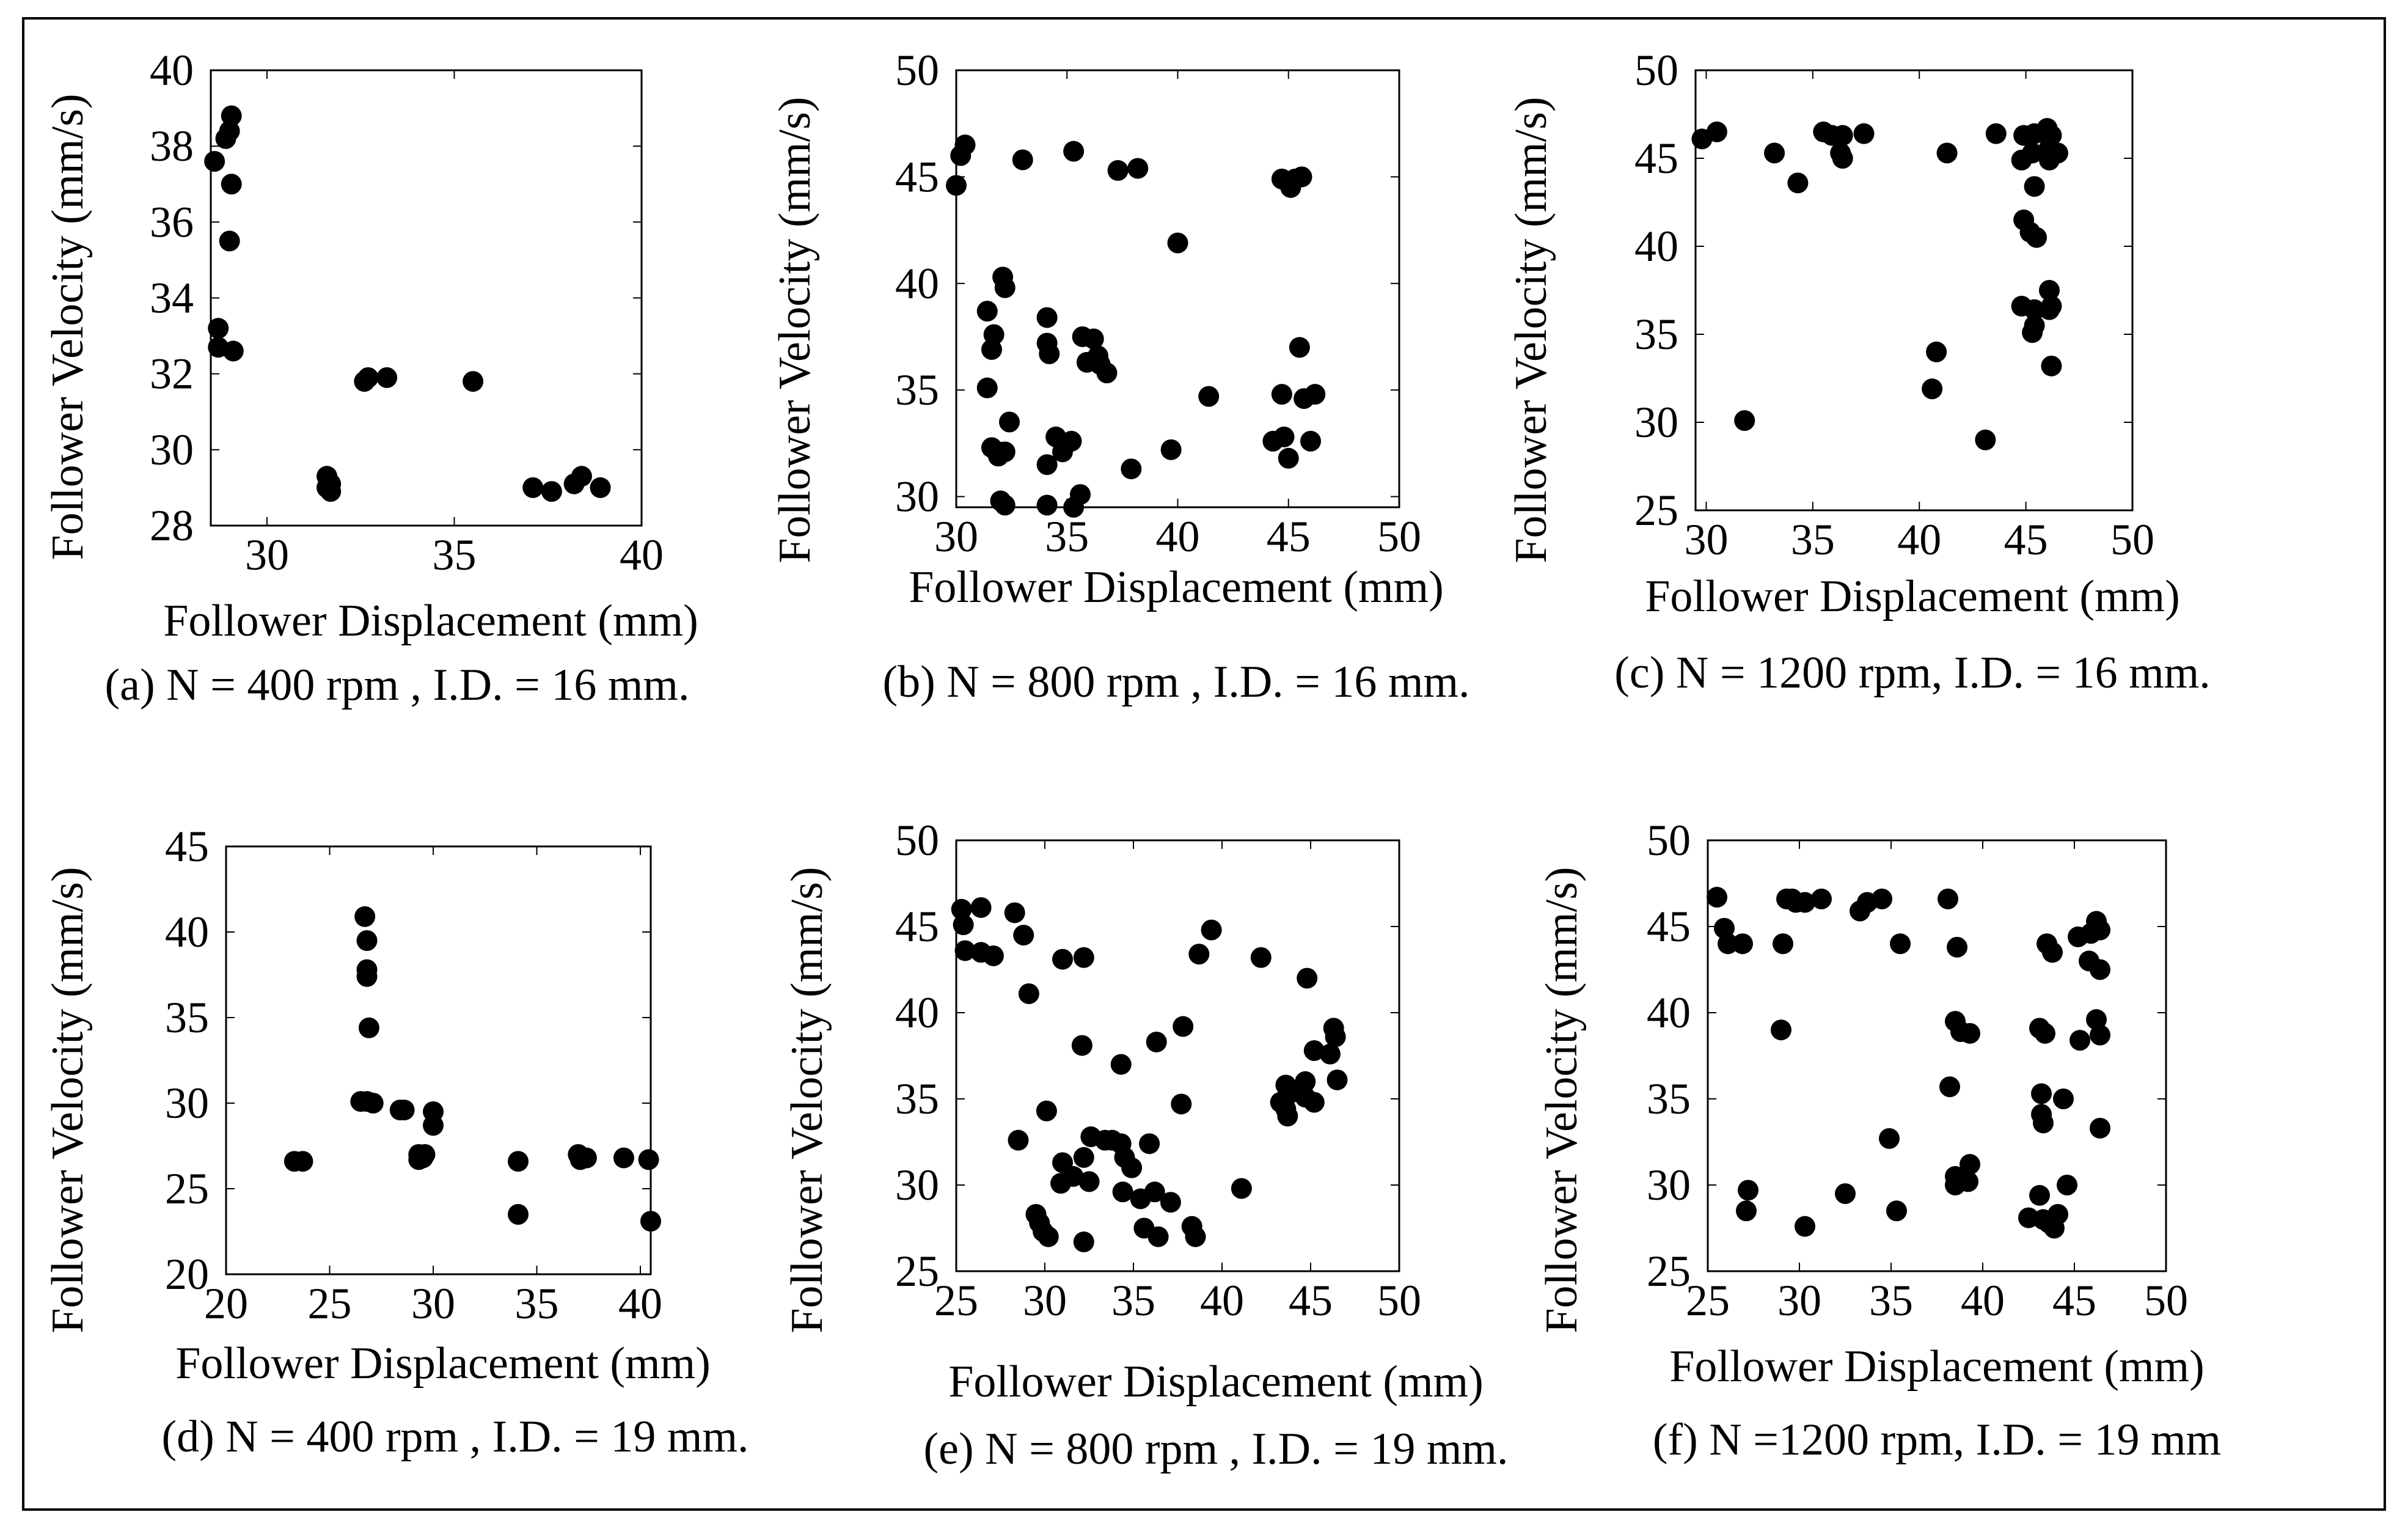 The height and width of the screenshot is (1523, 2408). I want to click on y-tick-label: 25, so click(917, 1271).